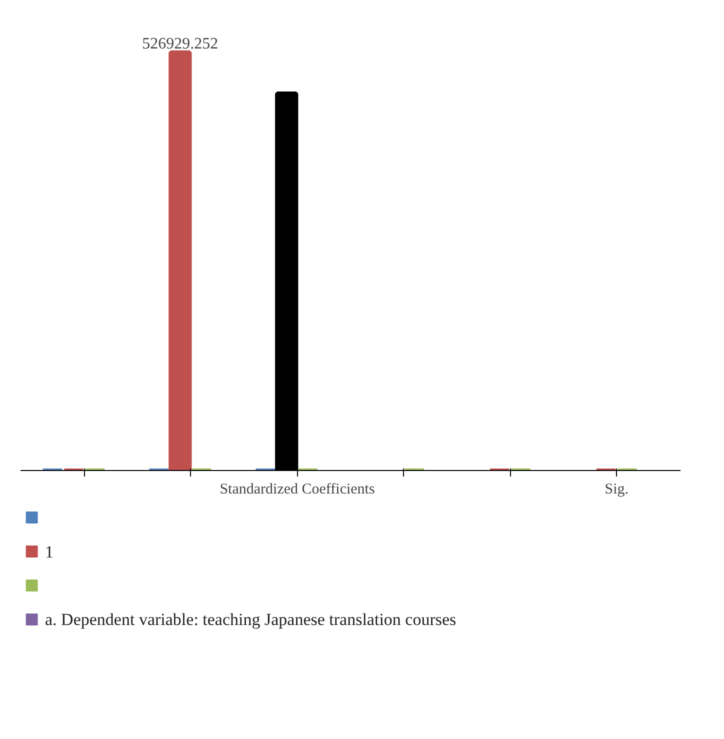 This screenshot has height=739, width=724. Describe the element at coordinates (49, 552) in the screenshot. I see `legend-label: 1` at that location.